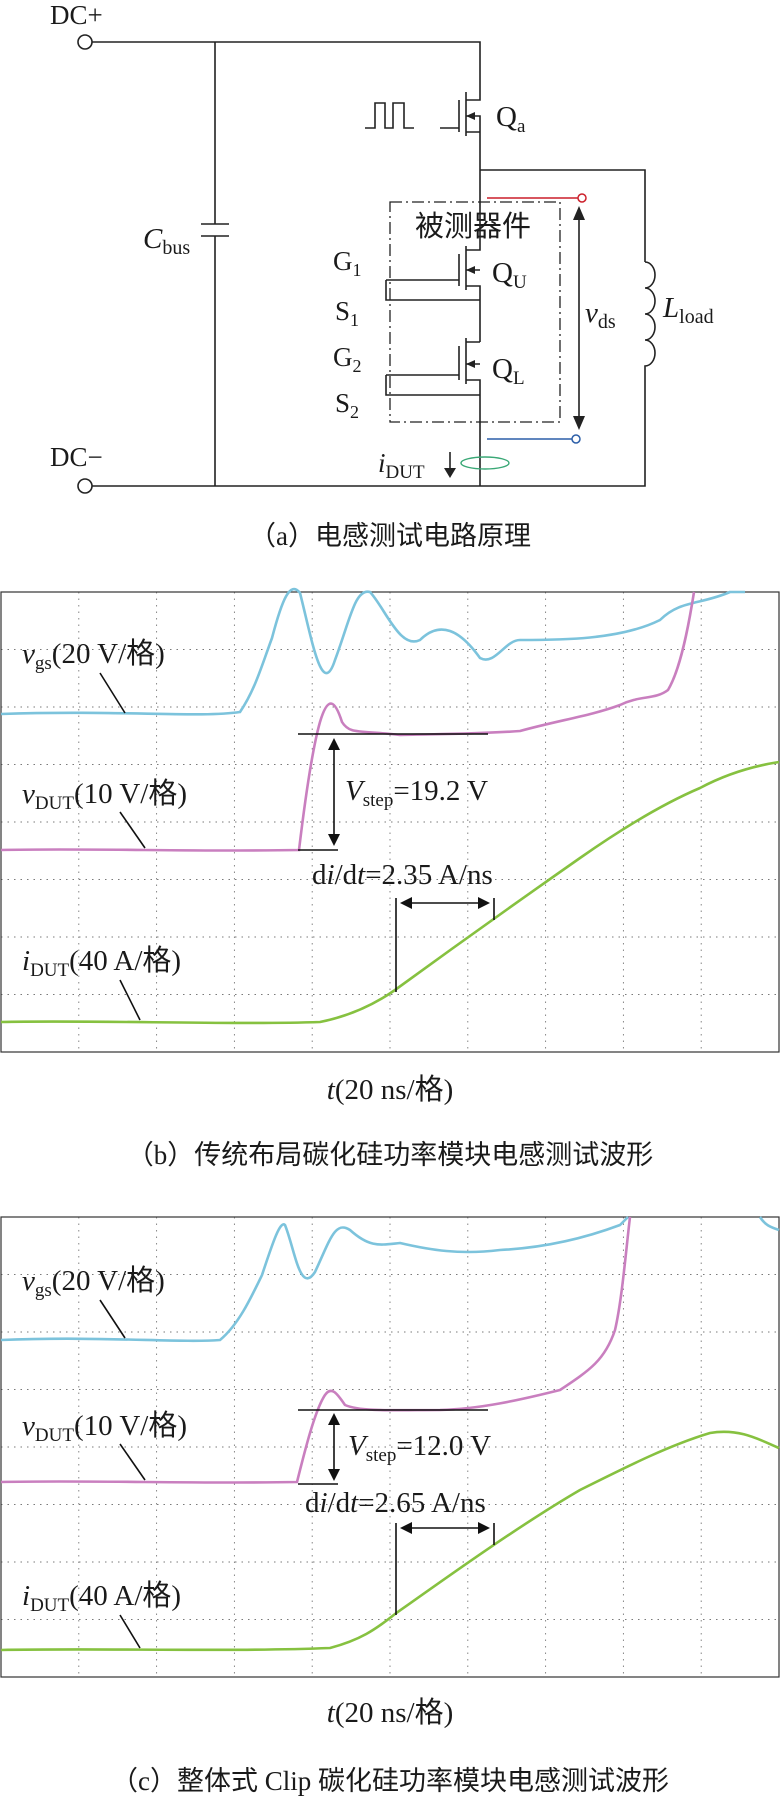  I want to click on didt-marker-c, so click(445, 1569).